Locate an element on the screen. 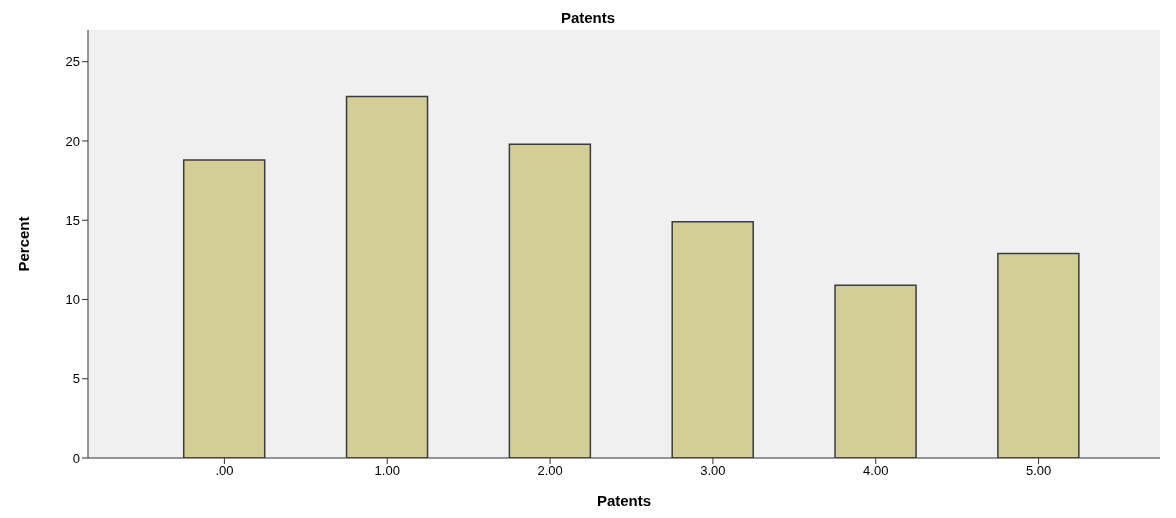  y-tick-label: 10 is located at coordinates (72, 300).